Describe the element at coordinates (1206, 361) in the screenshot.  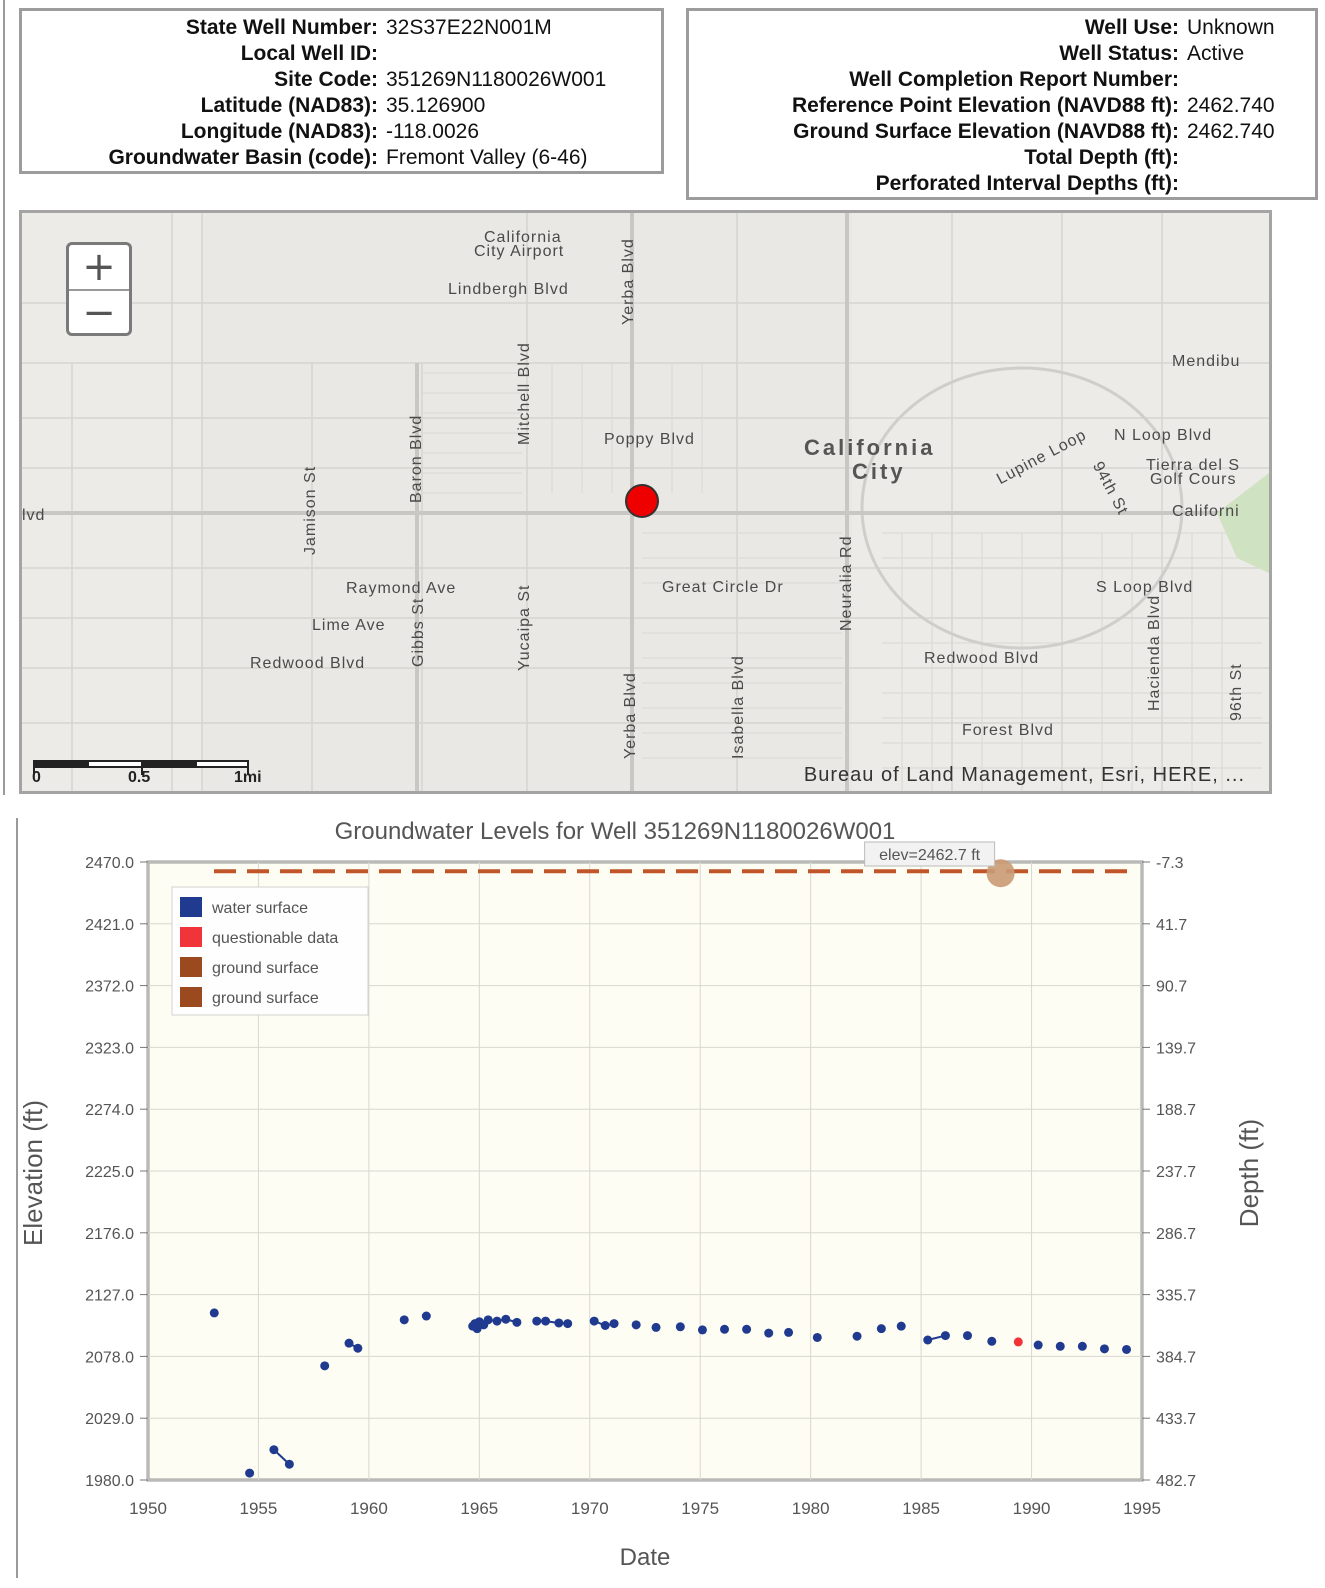
I see `map-label-street: Mendibu` at that location.